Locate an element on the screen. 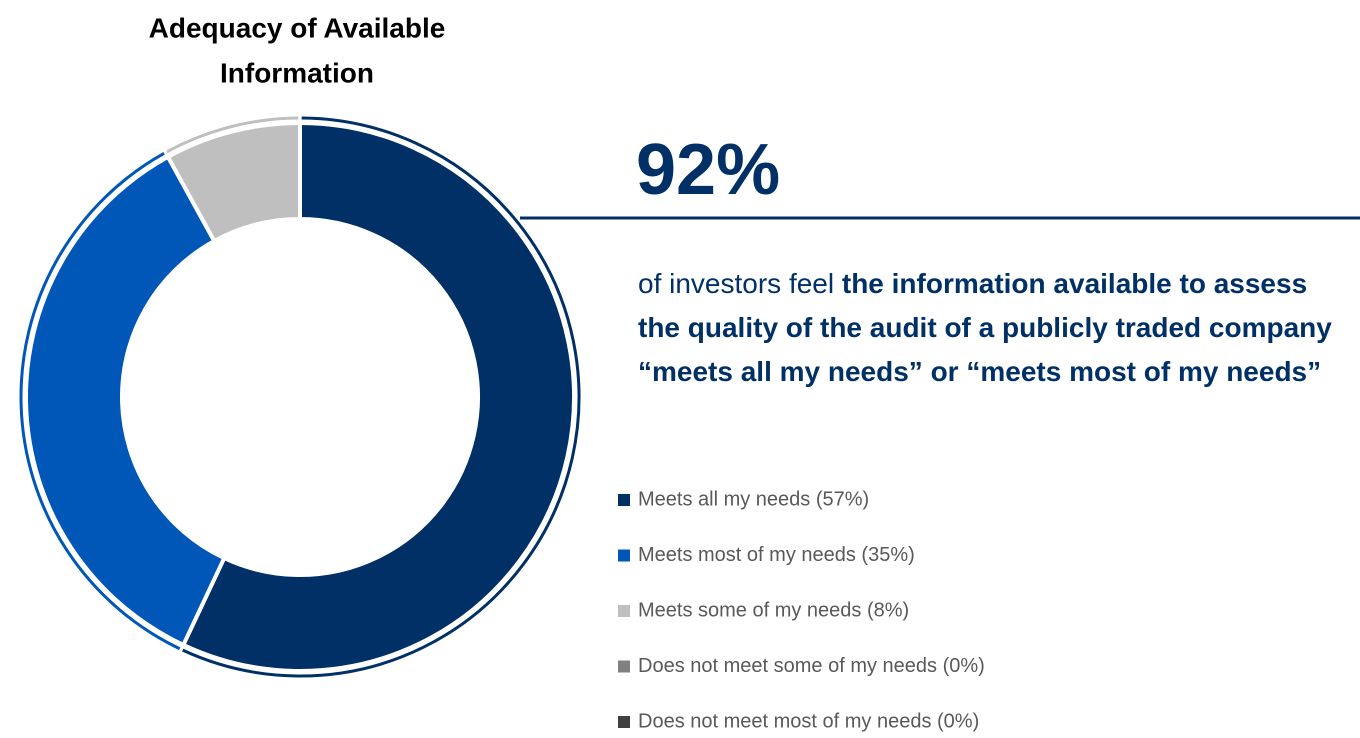 This screenshot has height=738, width=1360. legend-label: Does not meet most of my needs (0%) is located at coordinates (808, 721).